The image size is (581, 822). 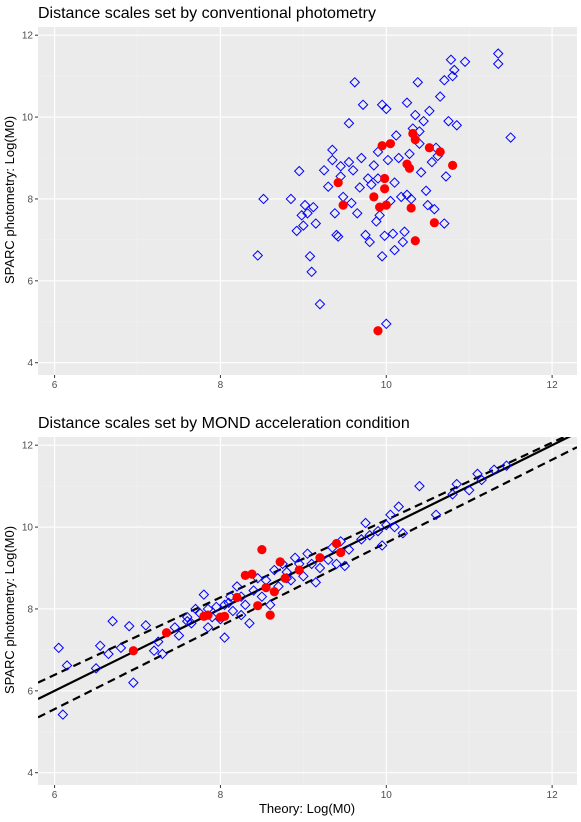 I want to click on top-y-tick-label: 4, so click(x=30, y=363).